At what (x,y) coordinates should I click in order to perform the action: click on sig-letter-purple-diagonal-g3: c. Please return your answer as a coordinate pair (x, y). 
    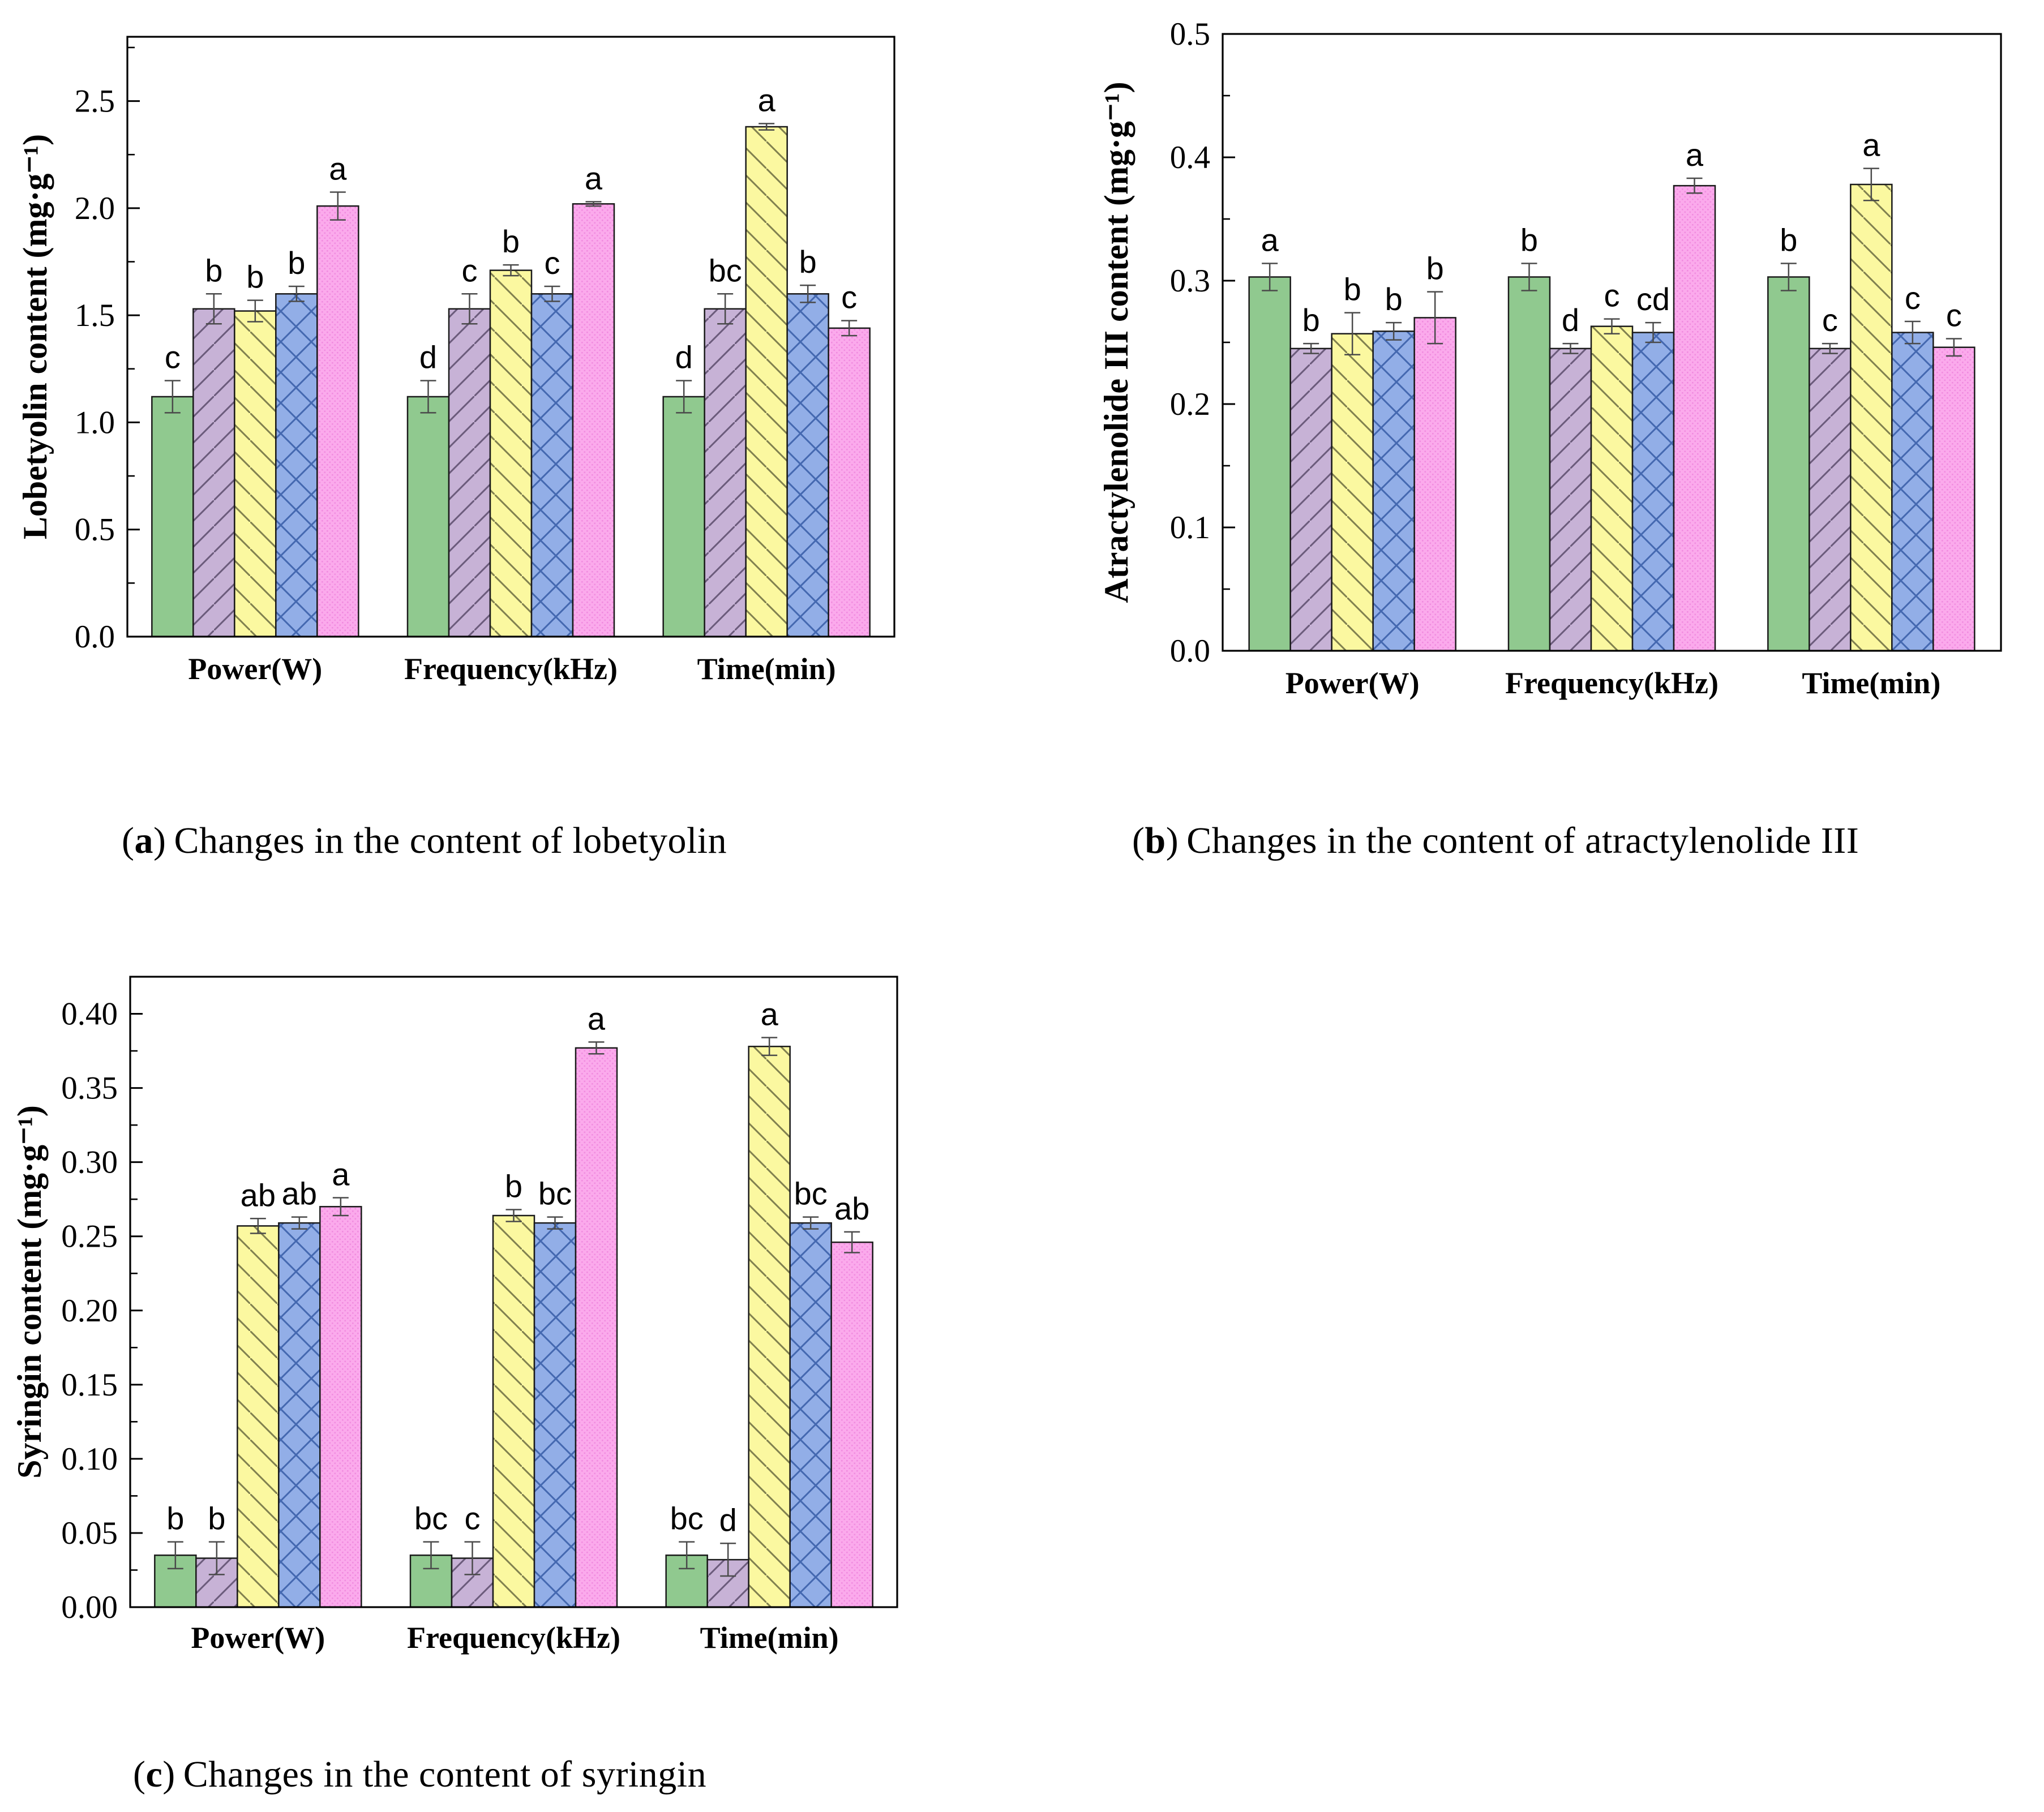
    Looking at the image, I should click on (1830, 320).